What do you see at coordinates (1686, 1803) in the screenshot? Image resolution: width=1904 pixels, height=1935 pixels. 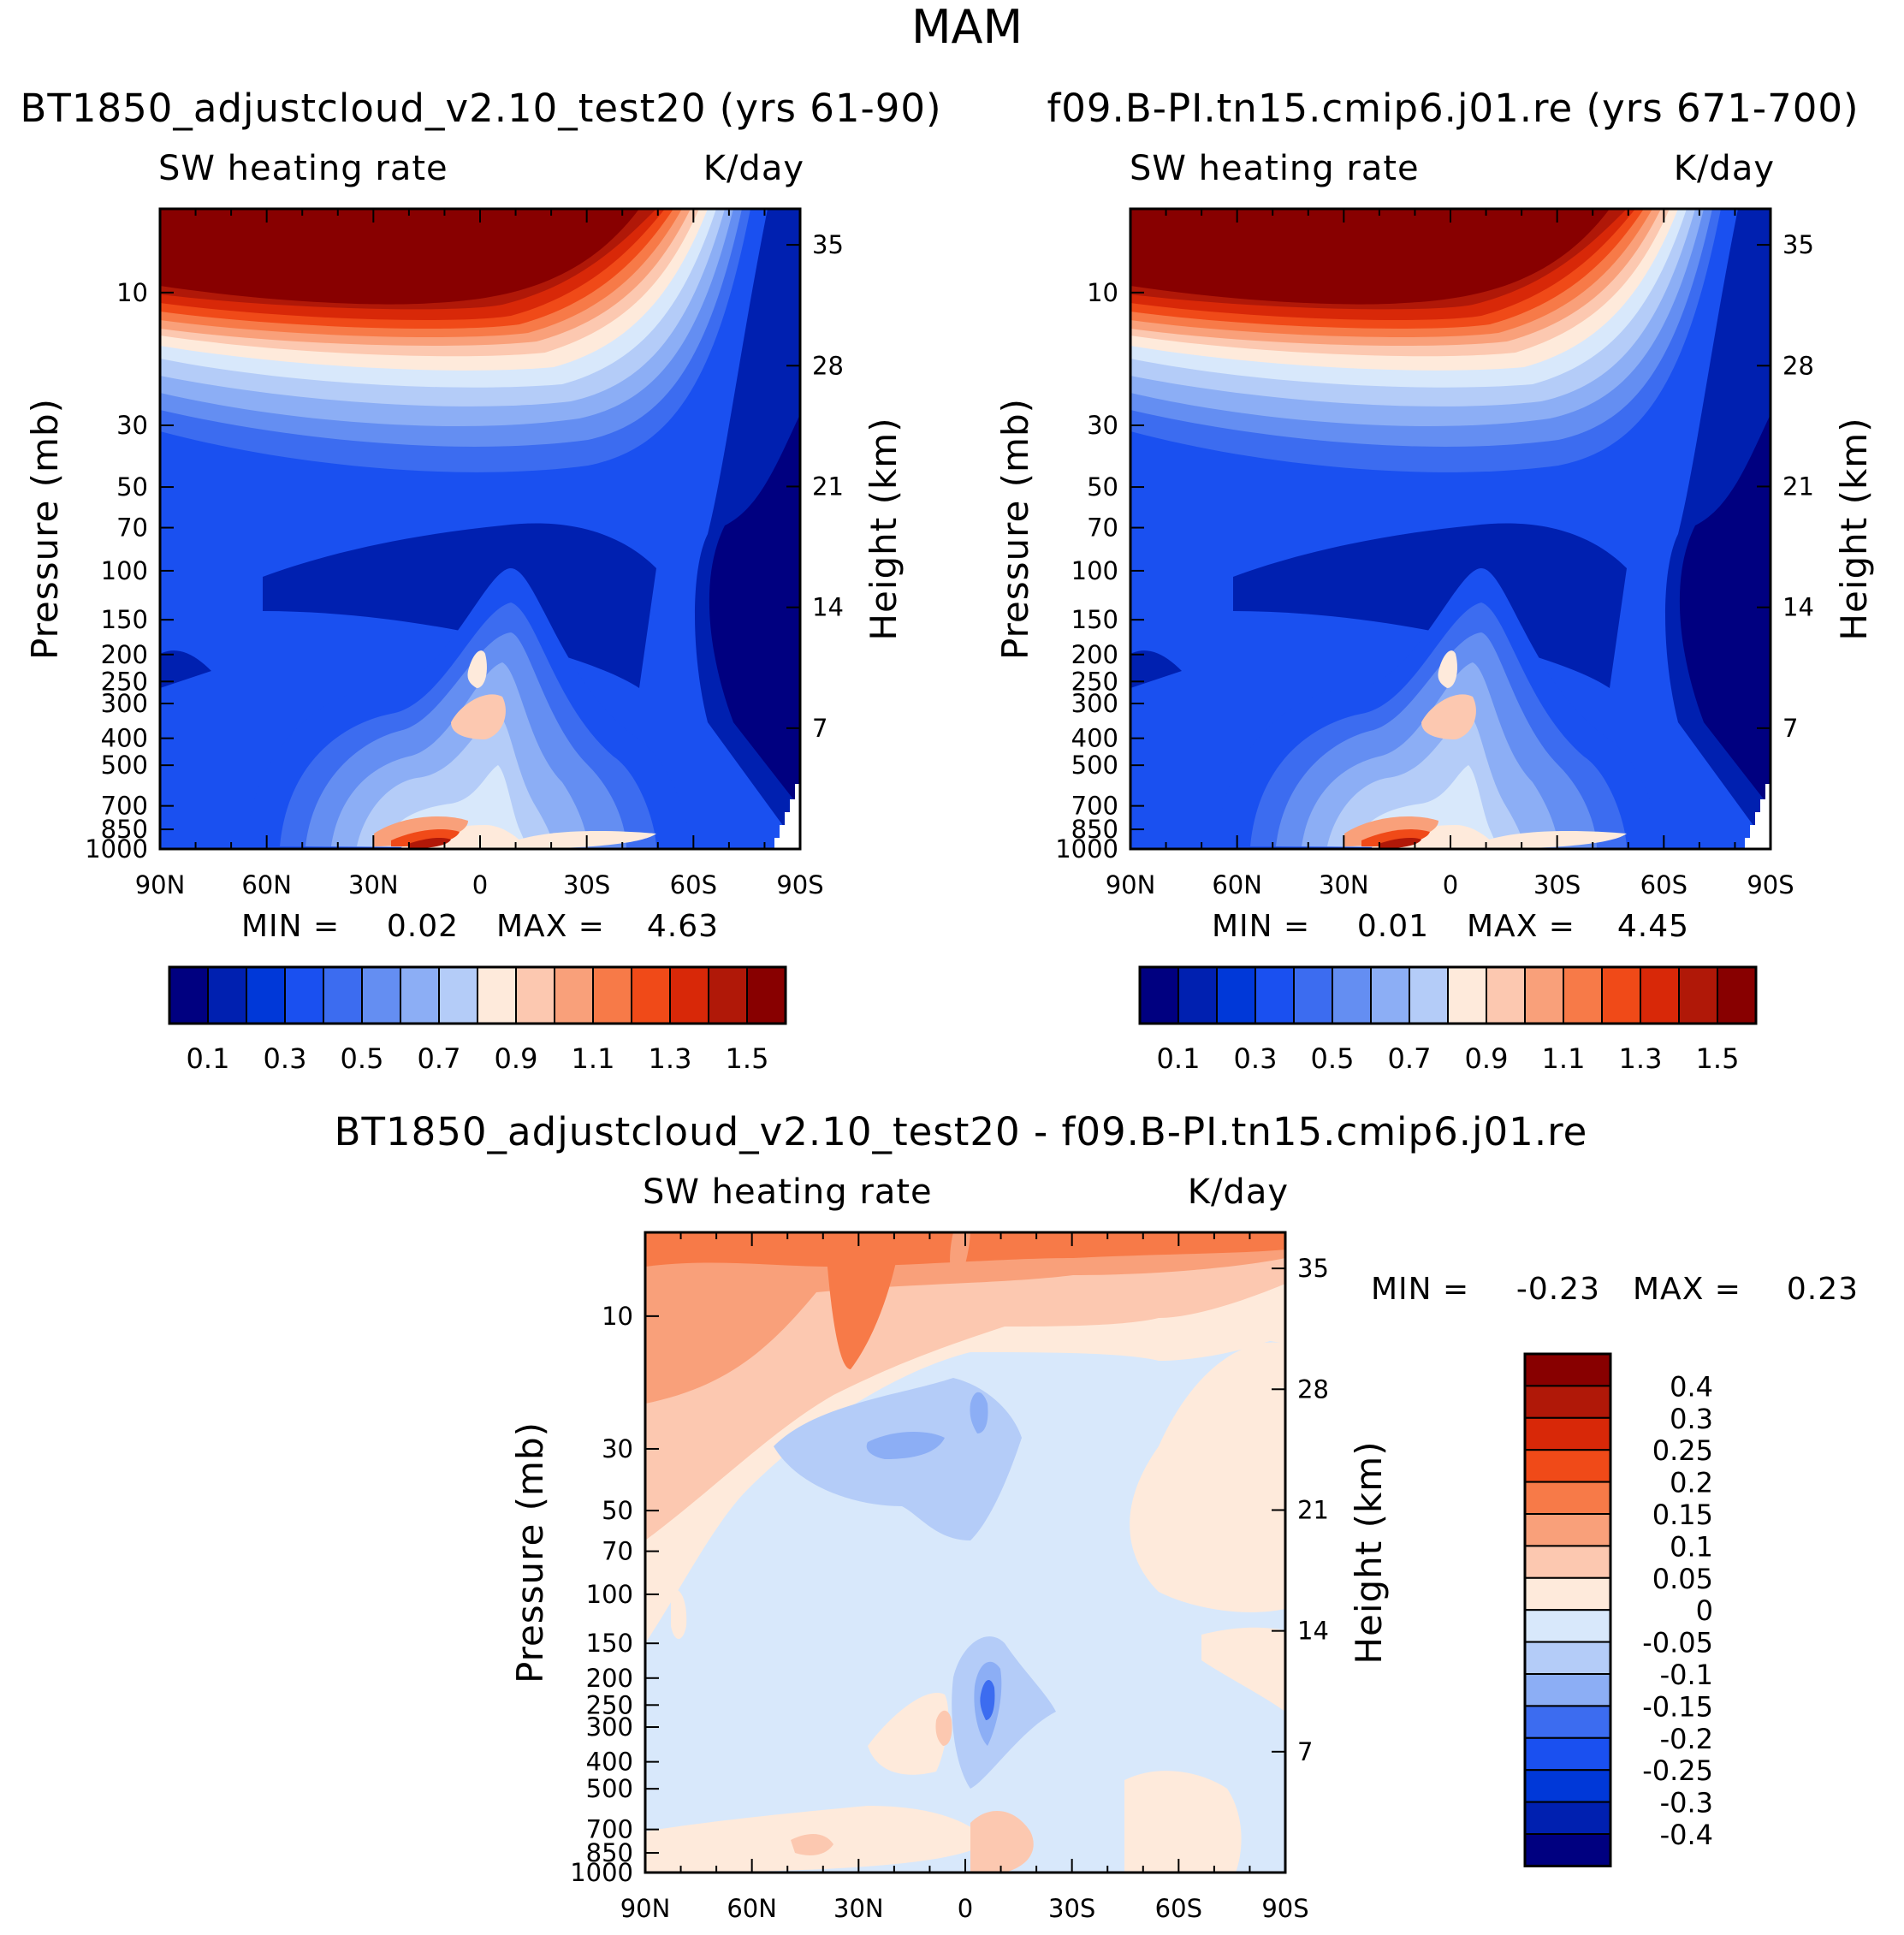 I see `colorbar-label: -0.3` at bounding box center [1686, 1803].